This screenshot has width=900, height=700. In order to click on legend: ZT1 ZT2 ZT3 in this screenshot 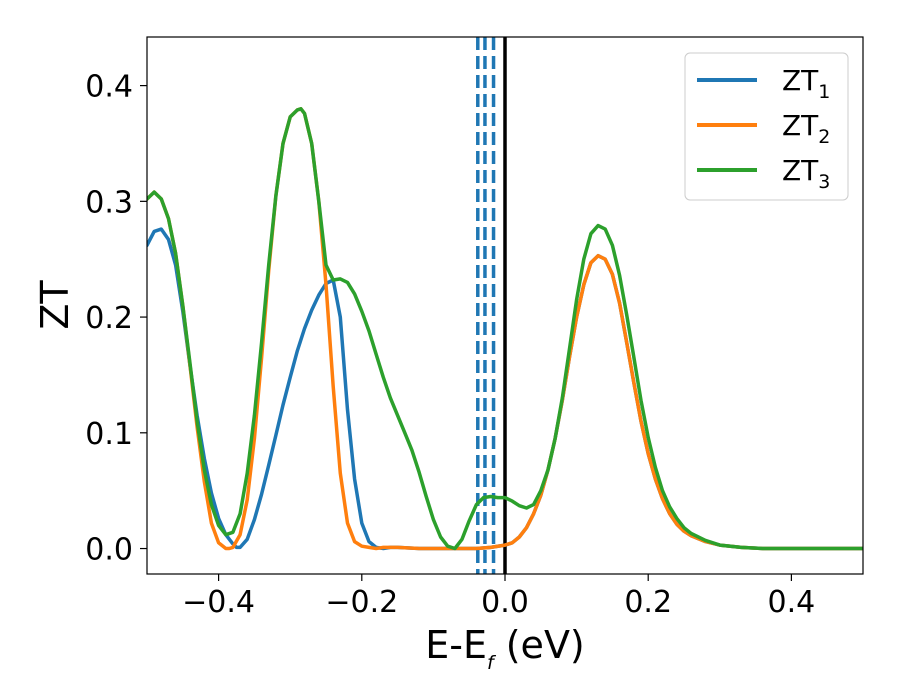, I will do `click(766, 126)`.